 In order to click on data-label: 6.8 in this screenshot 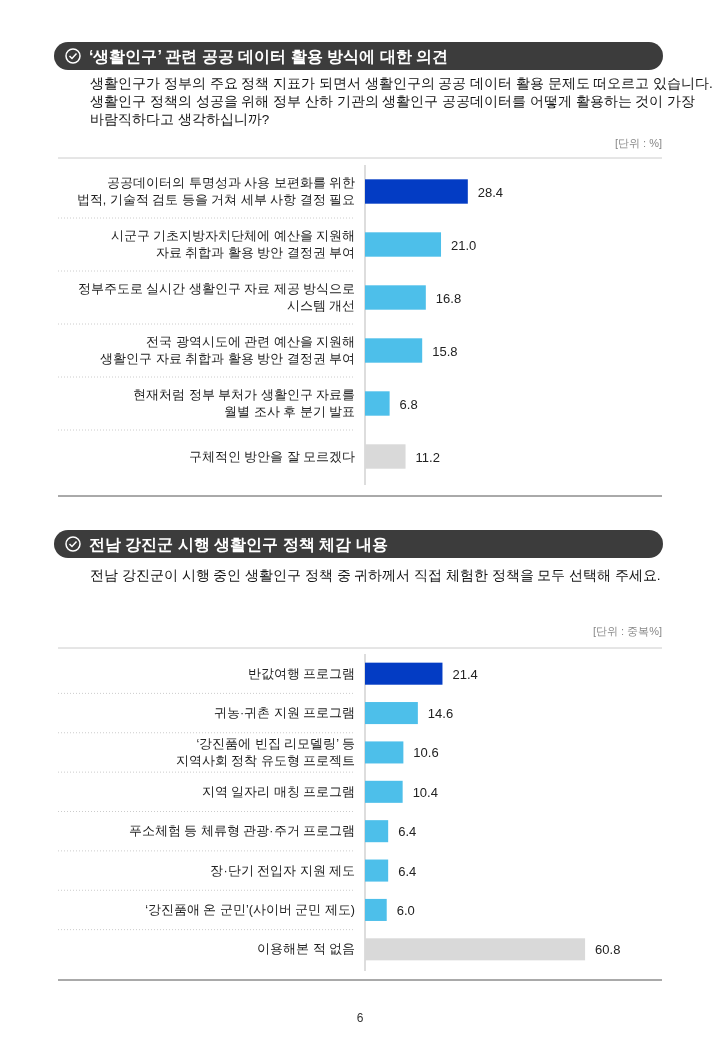, I will do `click(408, 404)`.